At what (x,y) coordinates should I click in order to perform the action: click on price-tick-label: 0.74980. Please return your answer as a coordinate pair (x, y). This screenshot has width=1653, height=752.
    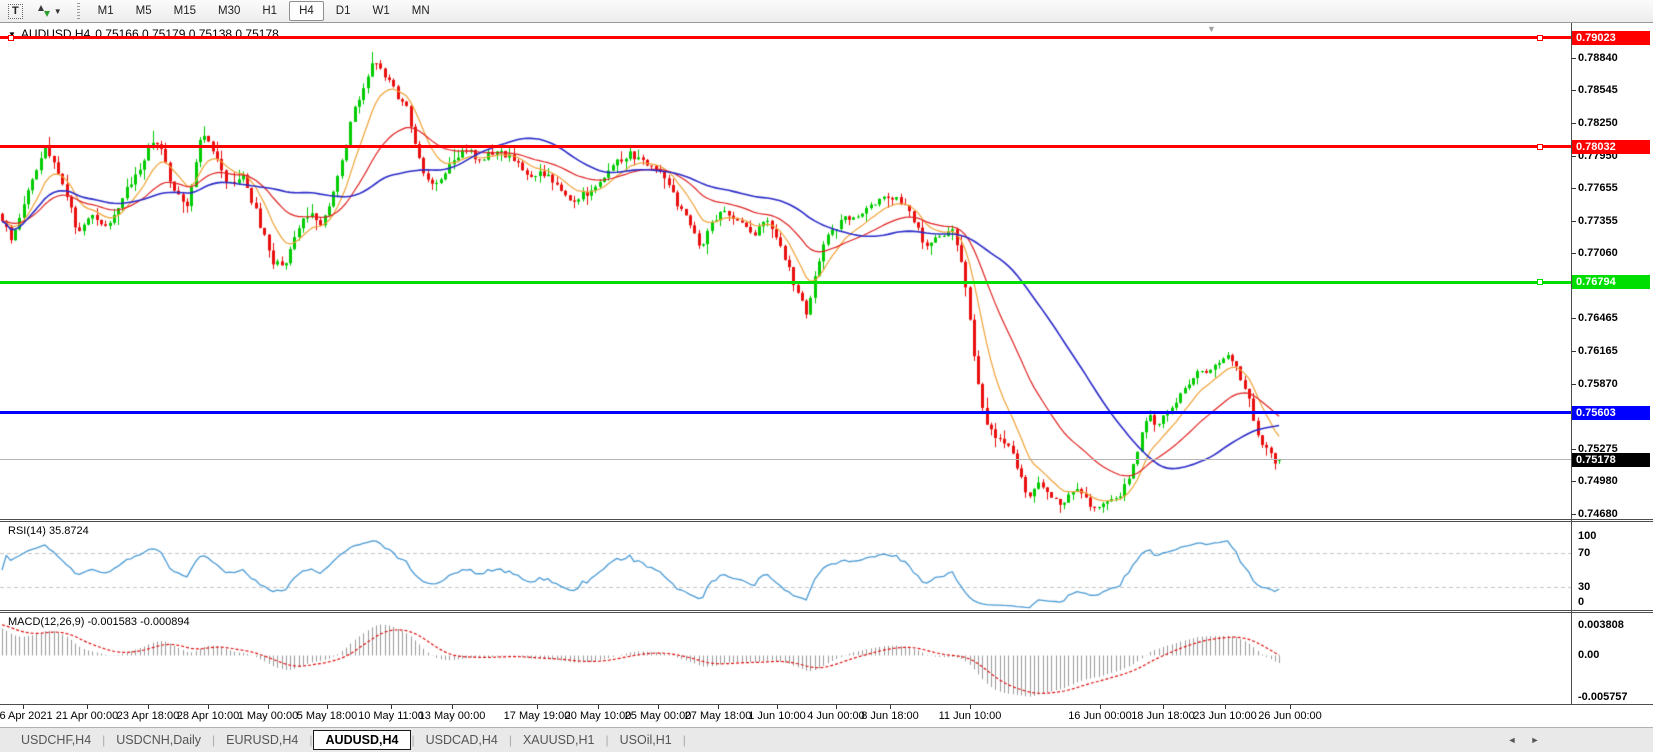
    Looking at the image, I should click on (1598, 481).